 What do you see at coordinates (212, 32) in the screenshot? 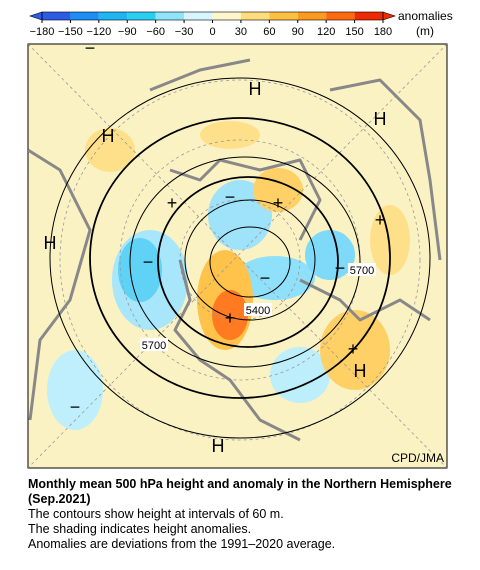
I see `colorbar-tick-label: 0` at bounding box center [212, 32].